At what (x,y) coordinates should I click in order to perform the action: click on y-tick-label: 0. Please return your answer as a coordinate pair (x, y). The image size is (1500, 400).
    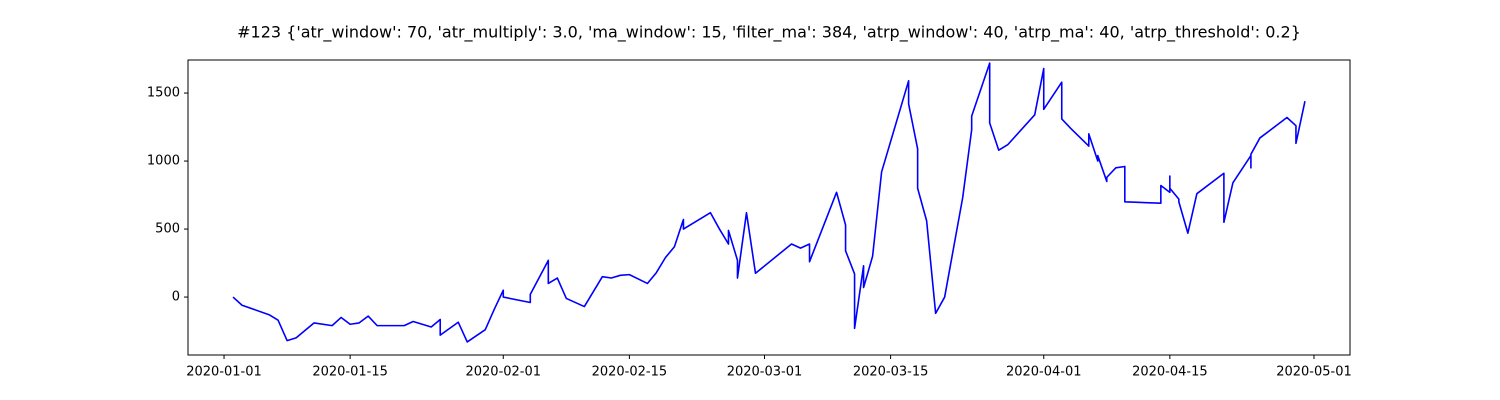
    Looking at the image, I should click on (176, 297).